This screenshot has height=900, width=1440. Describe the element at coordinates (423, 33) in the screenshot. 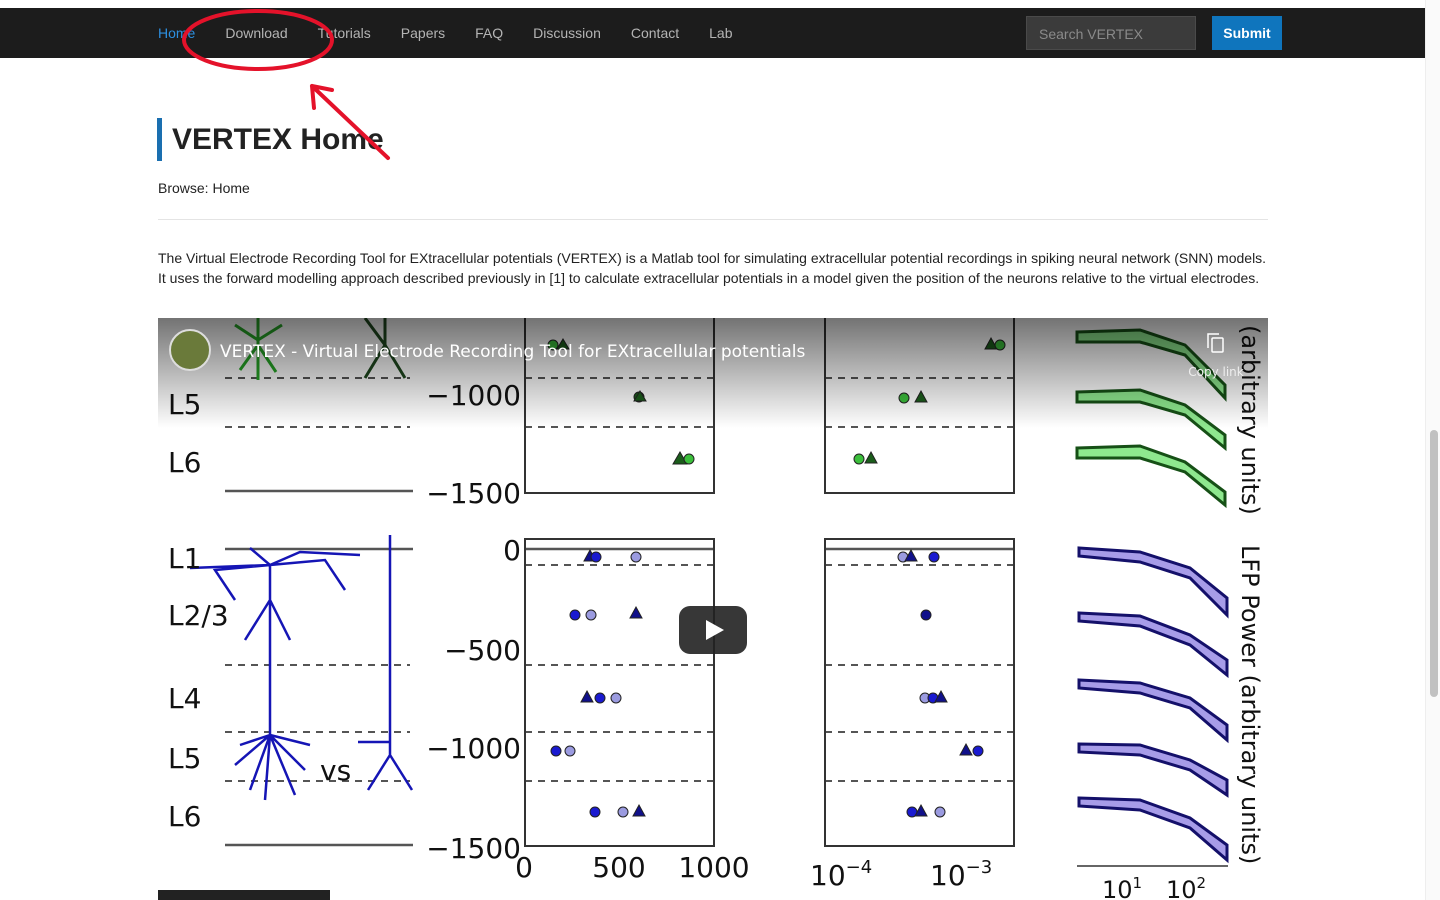

I see `nav-link: Papers` at that location.